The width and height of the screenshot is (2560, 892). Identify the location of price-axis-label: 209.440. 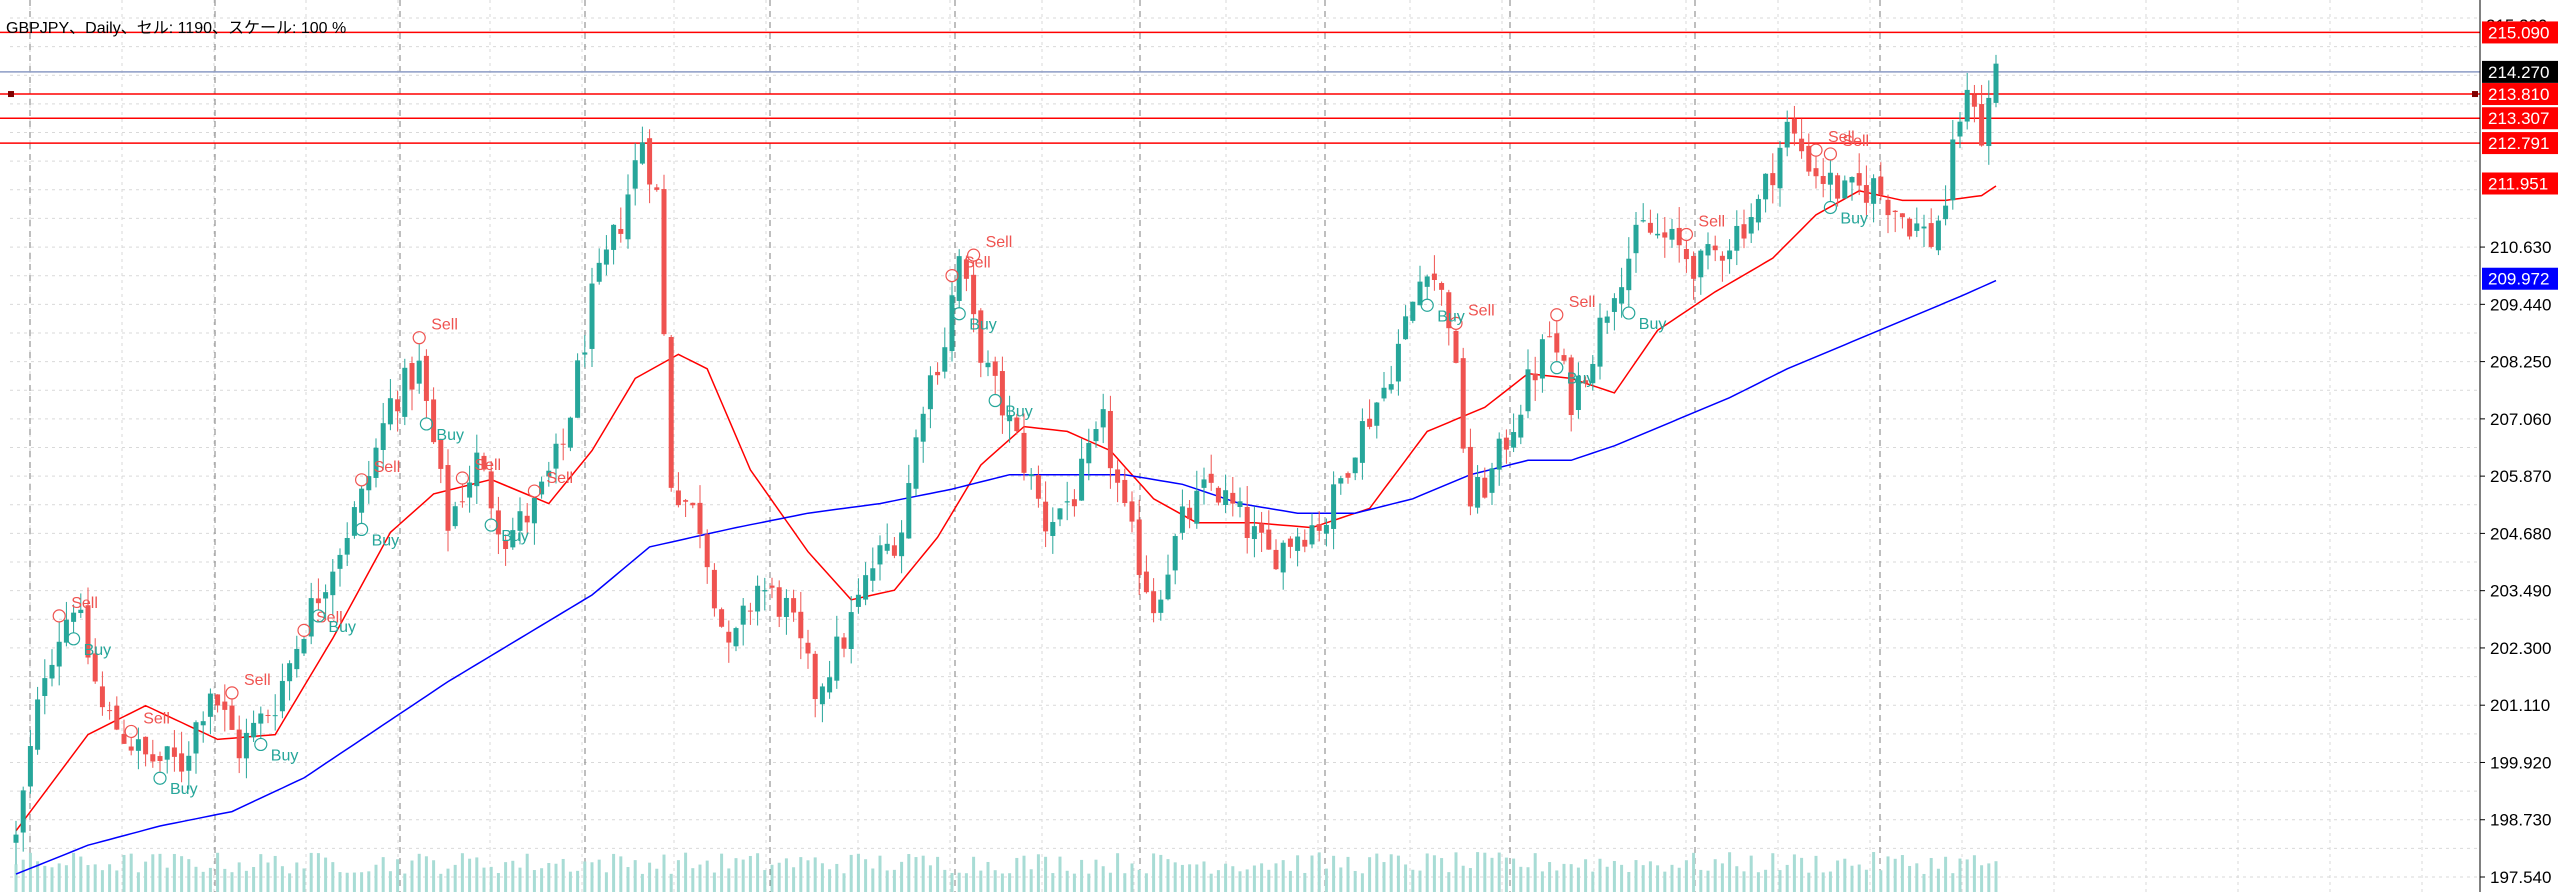
(2520, 304).